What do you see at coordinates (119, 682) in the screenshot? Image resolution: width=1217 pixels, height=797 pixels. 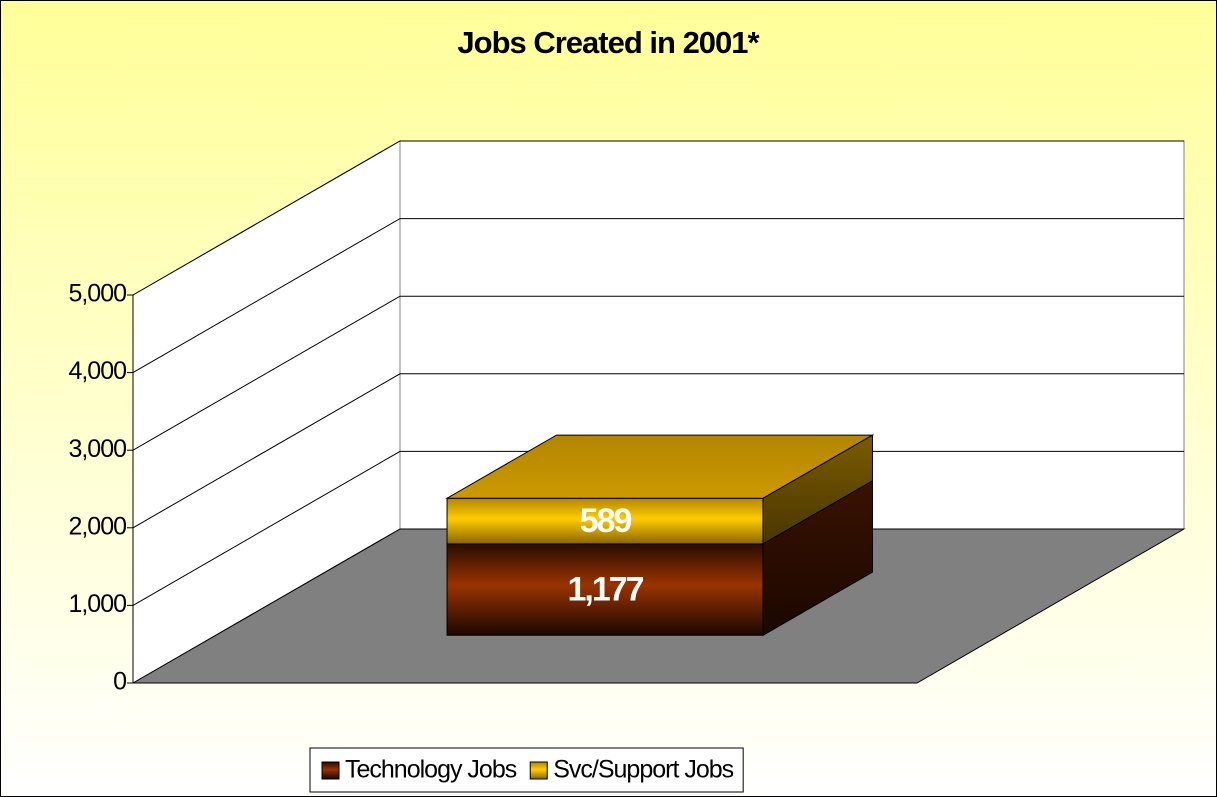 I see `y-tick-label: 0` at bounding box center [119, 682].